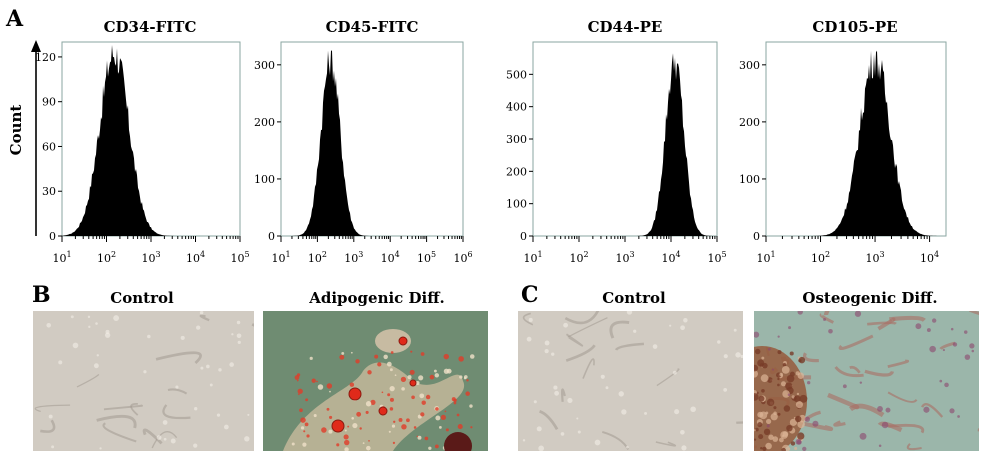 The width and height of the screenshot is (1000, 451). What do you see at coordinates (462, 257) in the screenshot?
I see `x-tick-label: 10⁶` at bounding box center [462, 257].